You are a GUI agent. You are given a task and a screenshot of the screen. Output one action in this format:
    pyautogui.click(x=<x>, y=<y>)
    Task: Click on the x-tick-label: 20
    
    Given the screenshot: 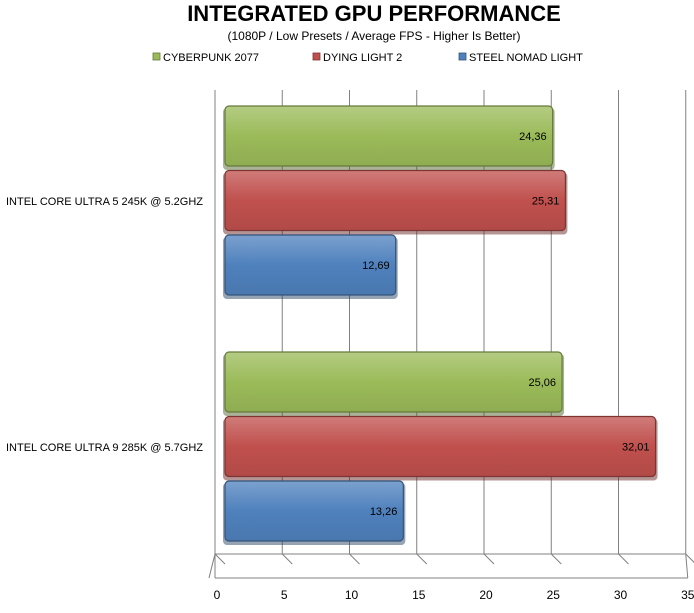 What is the action you would take?
    pyautogui.click(x=486, y=595)
    